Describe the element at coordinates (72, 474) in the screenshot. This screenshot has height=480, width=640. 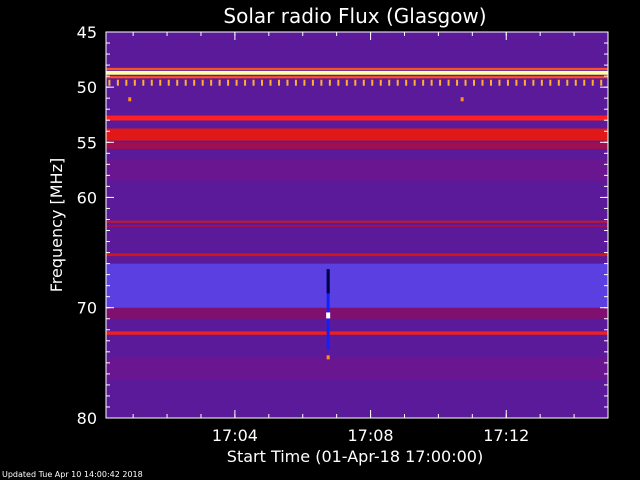
I see `updated-timestamp: Updated Tue Apr 10 14:00:42 2018` at that location.